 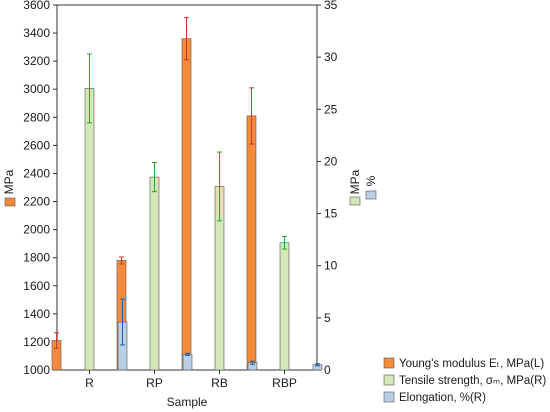 I want to click on left-tick-label: 1400, so click(x=36, y=314).